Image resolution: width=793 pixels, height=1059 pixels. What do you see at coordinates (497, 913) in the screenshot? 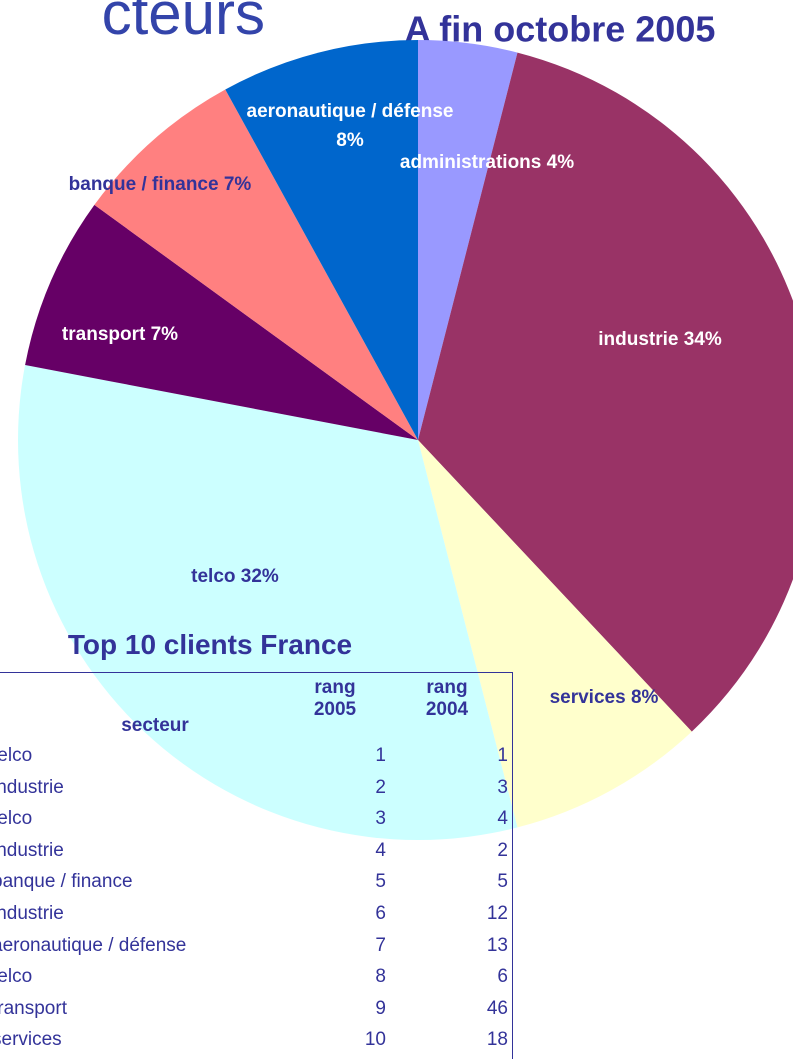
I see `table-cell: 12` at bounding box center [497, 913].